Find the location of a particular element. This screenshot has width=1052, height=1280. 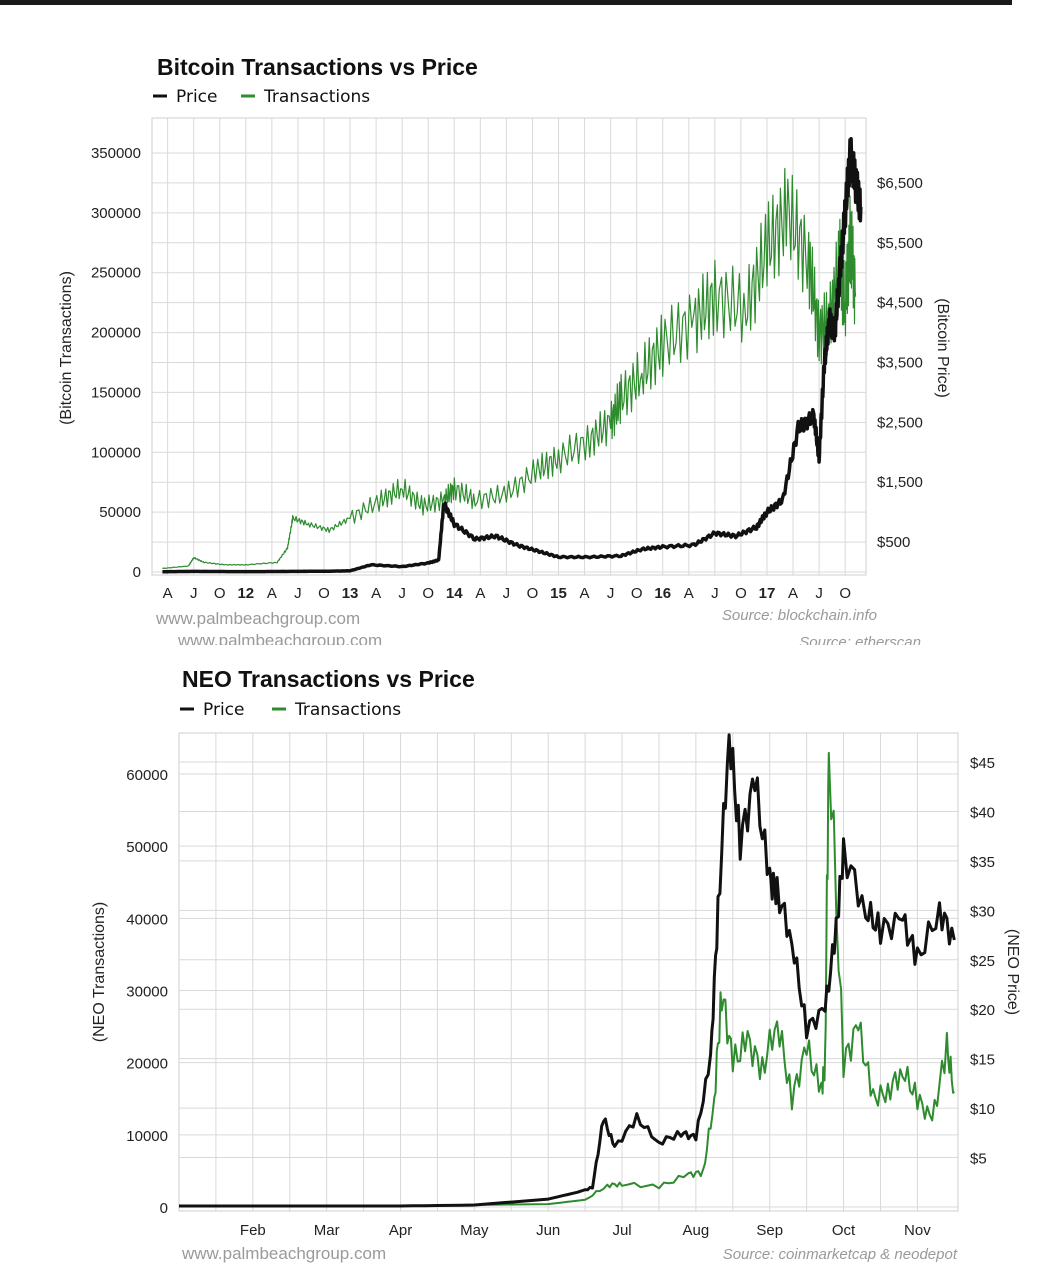

y-right-tick-label: $40 is located at coordinates (982, 812).